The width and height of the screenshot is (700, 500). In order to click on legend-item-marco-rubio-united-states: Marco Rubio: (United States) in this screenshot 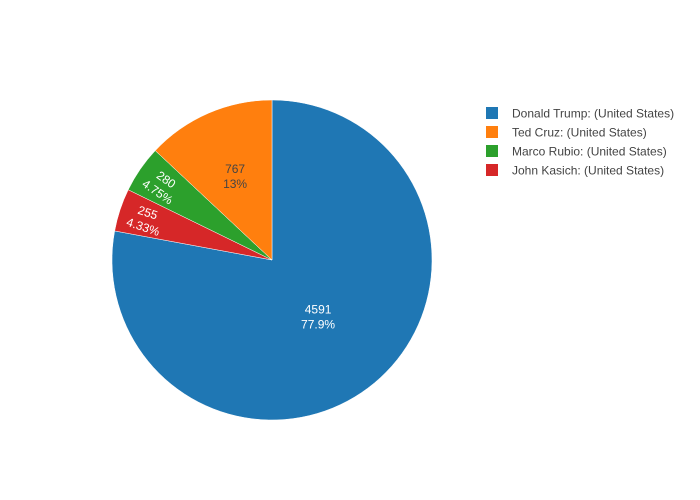, I will do `click(576, 152)`.